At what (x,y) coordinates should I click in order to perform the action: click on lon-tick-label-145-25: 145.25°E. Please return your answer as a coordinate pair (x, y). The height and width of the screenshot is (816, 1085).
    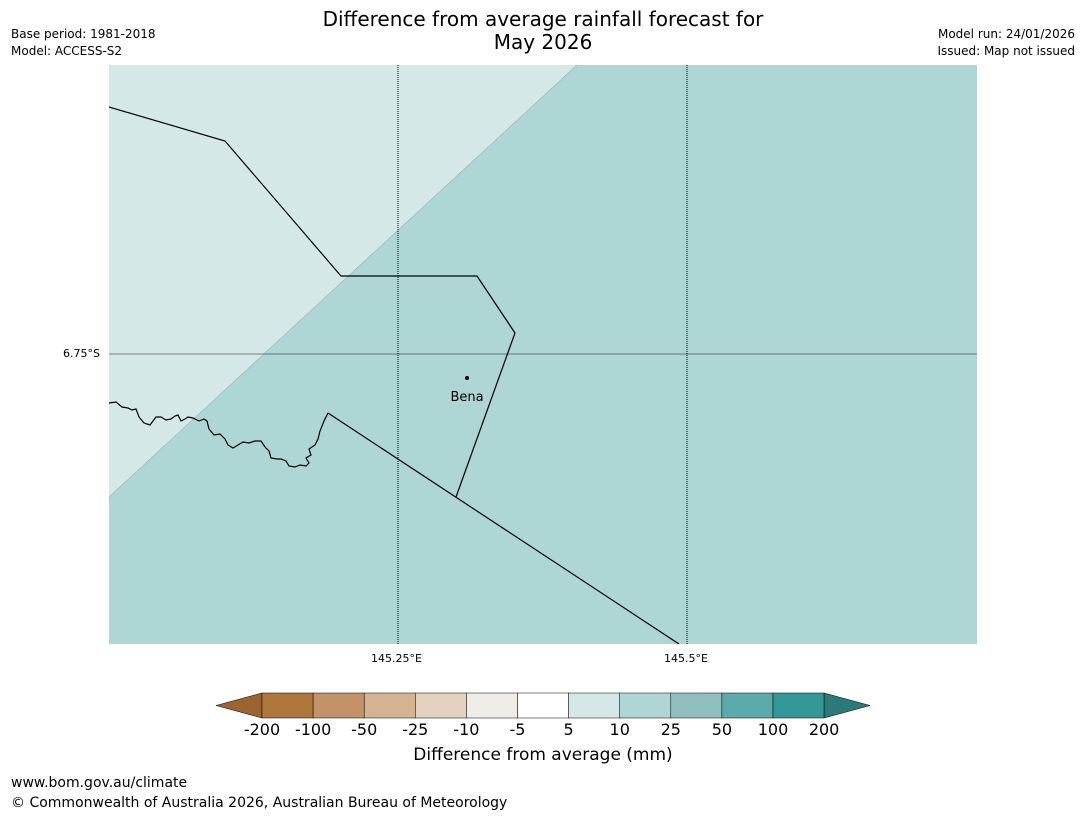
    Looking at the image, I should click on (396, 658).